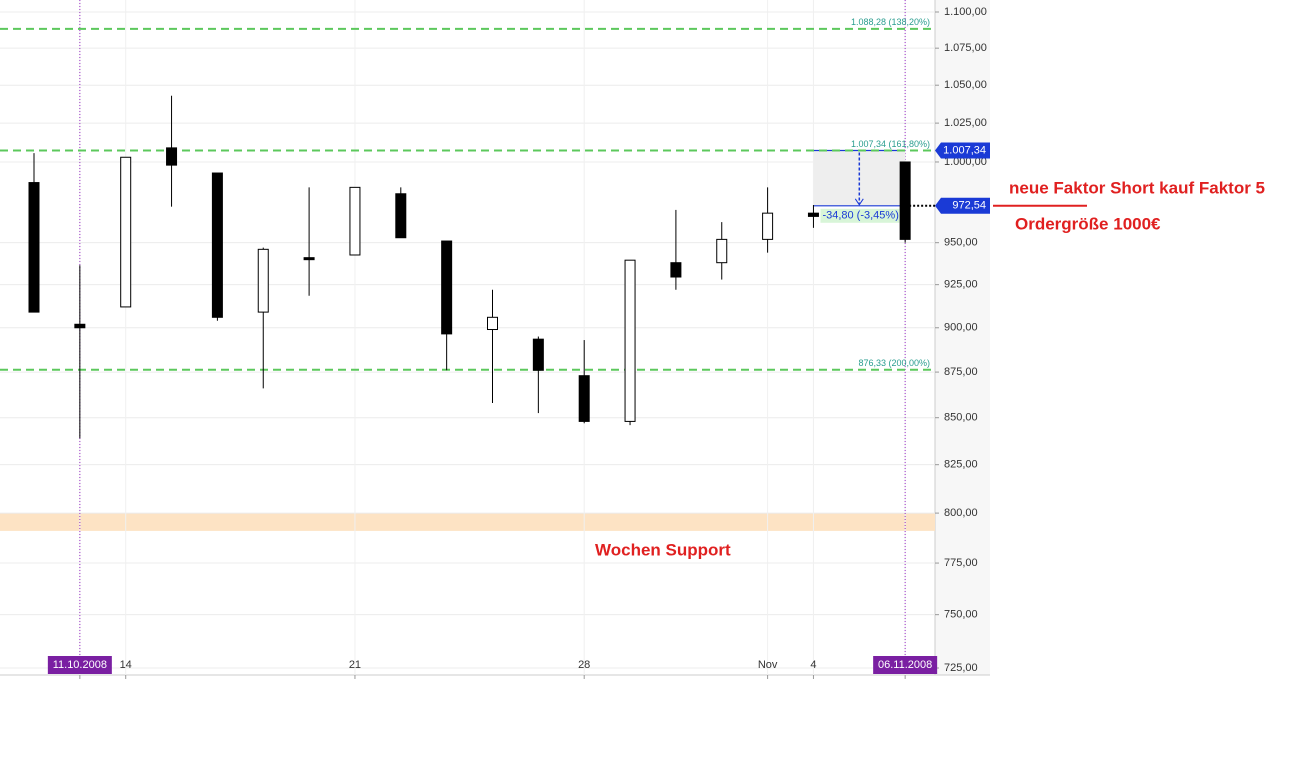 Image resolution: width=1305 pixels, height=770 pixels. Describe the element at coordinates (965, 48) in the screenshot. I see `y-tick-label: 1.075,00` at that location.